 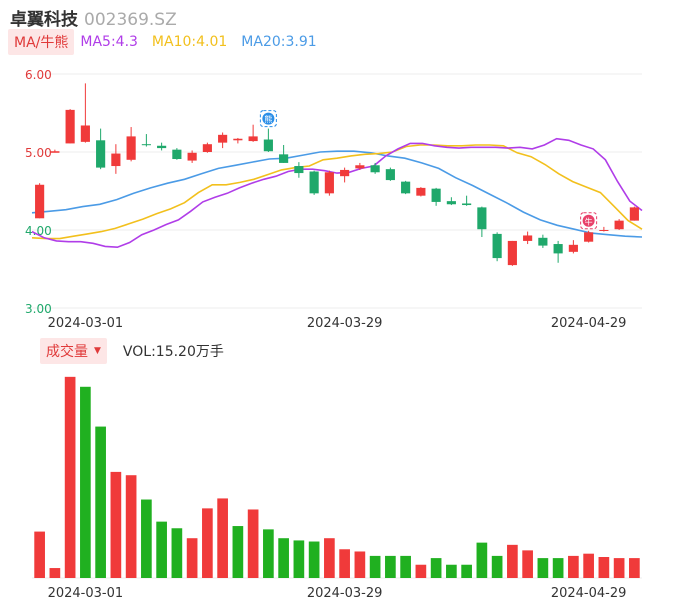 I want to click on volume-indicator-button: 成交量 ▼, so click(x=73, y=351).